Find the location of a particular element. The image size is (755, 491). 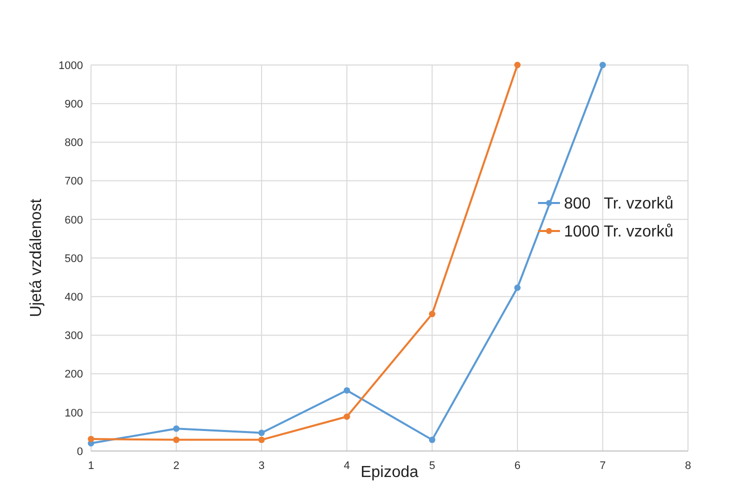

legend-label: 800 Tr. vzorků is located at coordinates (619, 204).